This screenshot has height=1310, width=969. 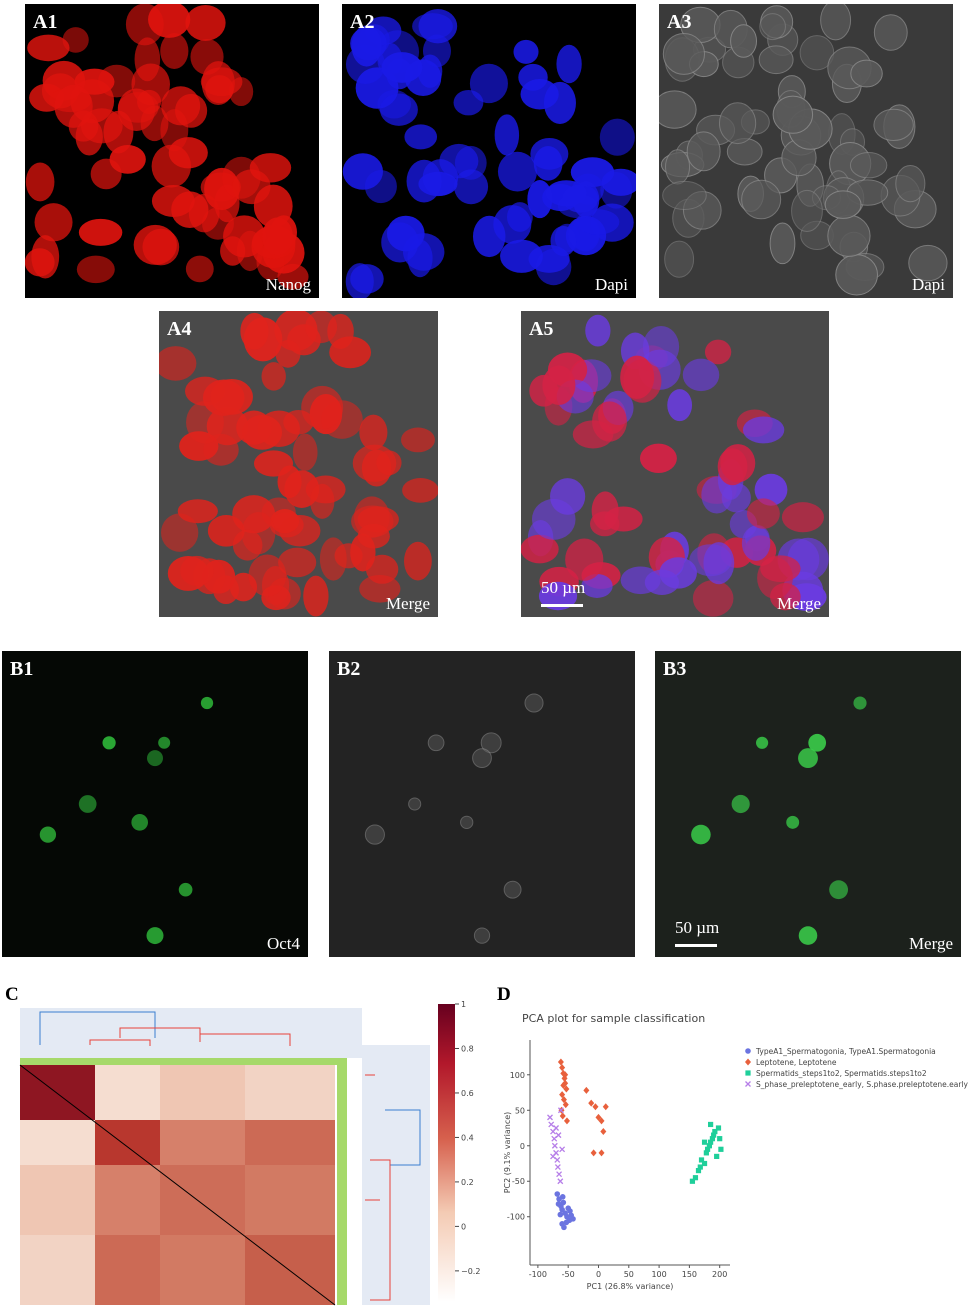 What do you see at coordinates (179, 329) in the screenshot?
I see `panel-label: A4` at bounding box center [179, 329].